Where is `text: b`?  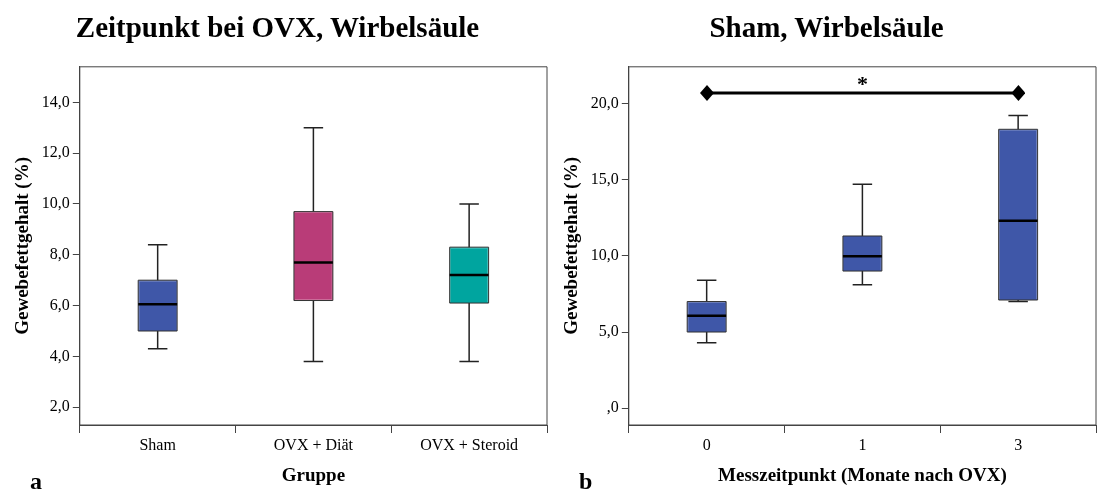 text: b is located at coordinates (586, 481).